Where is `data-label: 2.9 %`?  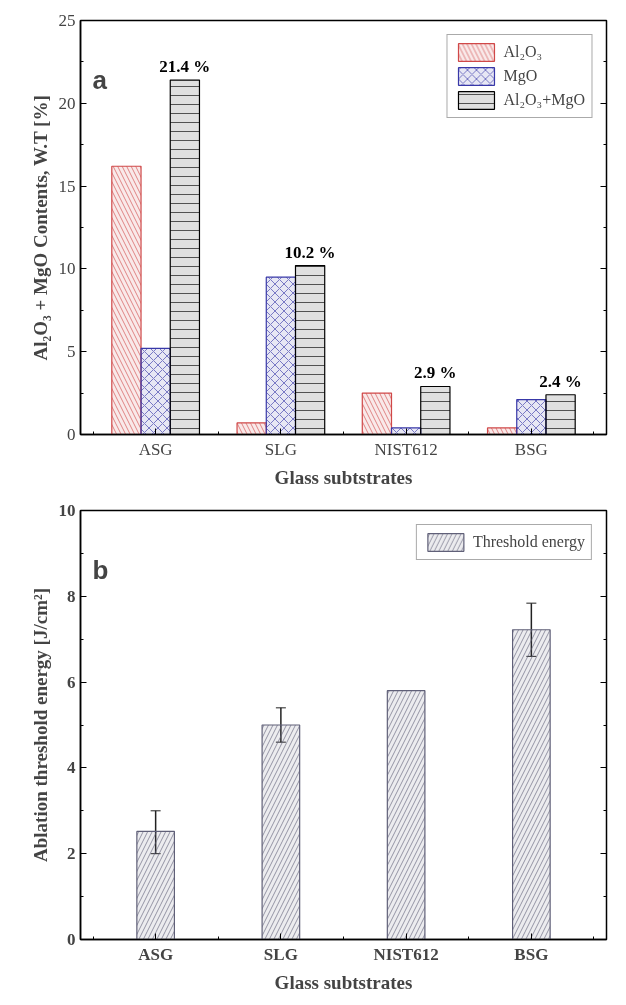
data-label: 2.9 % is located at coordinates (435, 373).